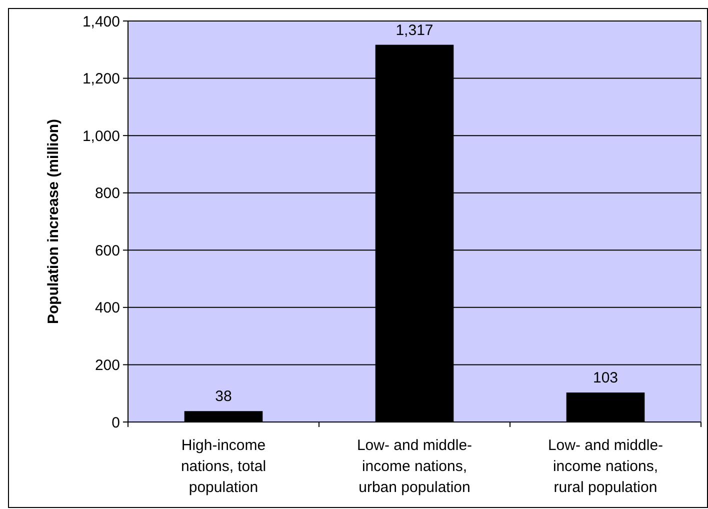  I want to click on y-tick-label: 200, so click(107, 365).